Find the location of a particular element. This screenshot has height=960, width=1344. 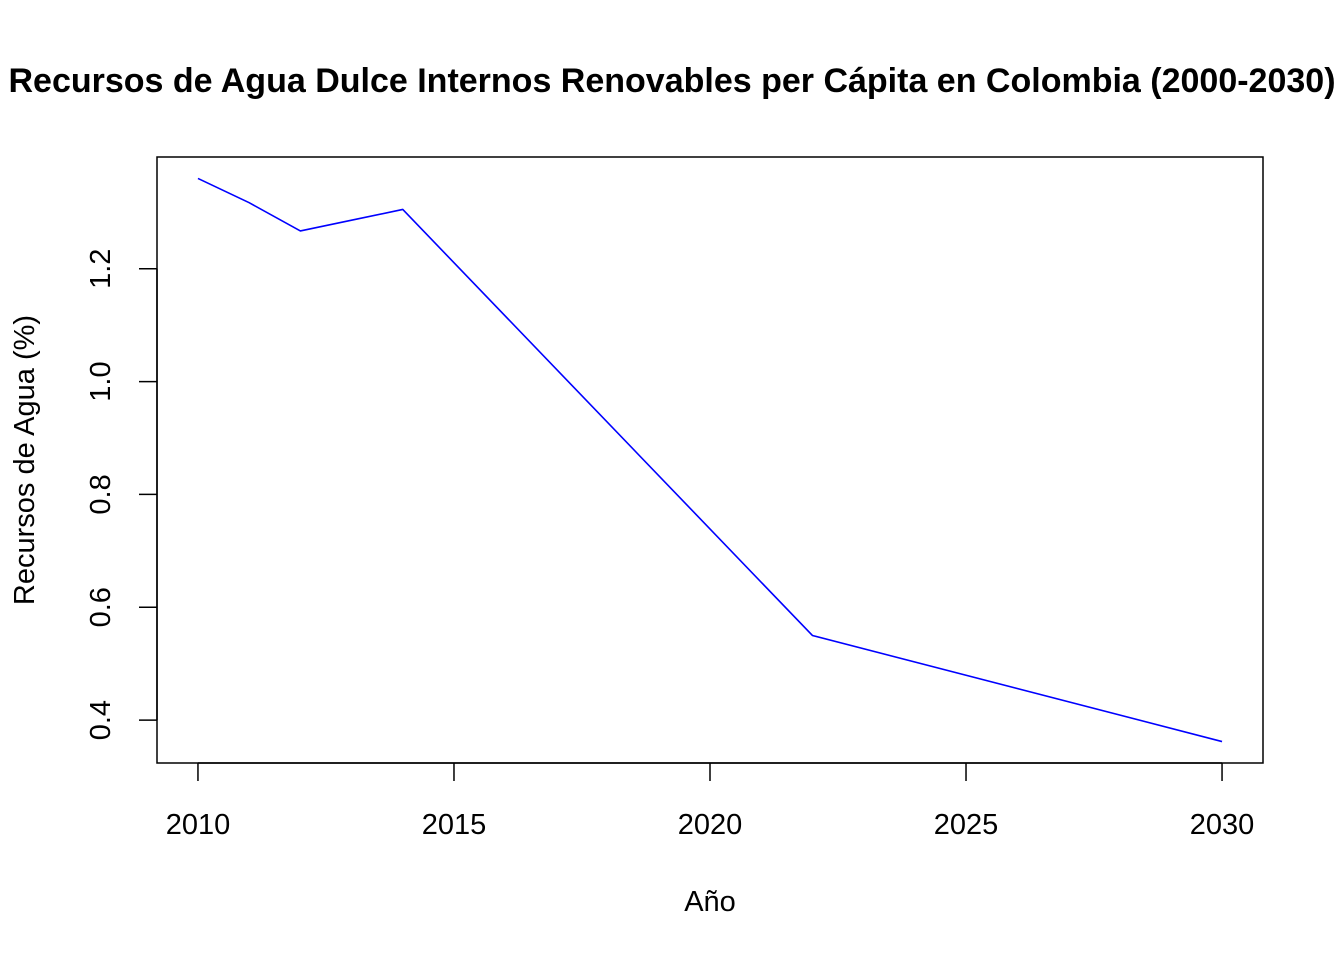

x-tick-label: 2015 is located at coordinates (454, 825).